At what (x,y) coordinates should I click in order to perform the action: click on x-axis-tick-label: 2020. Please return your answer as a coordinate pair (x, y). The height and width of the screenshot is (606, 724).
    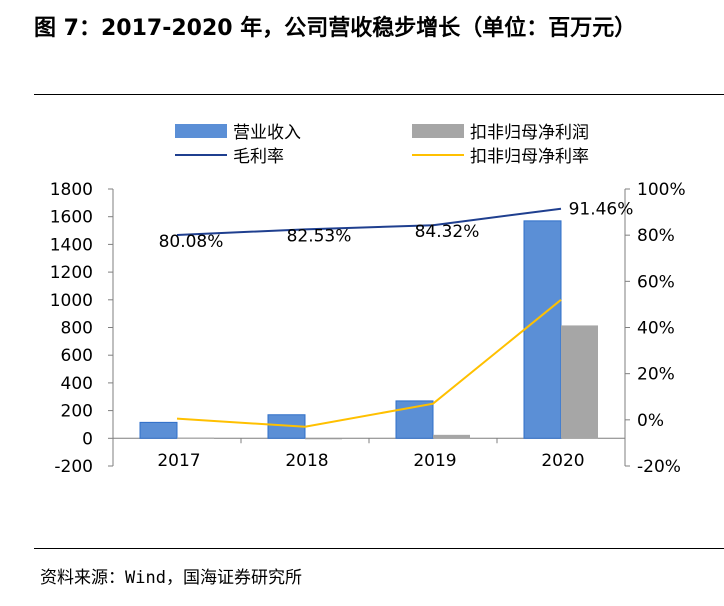
    Looking at the image, I should click on (562, 461).